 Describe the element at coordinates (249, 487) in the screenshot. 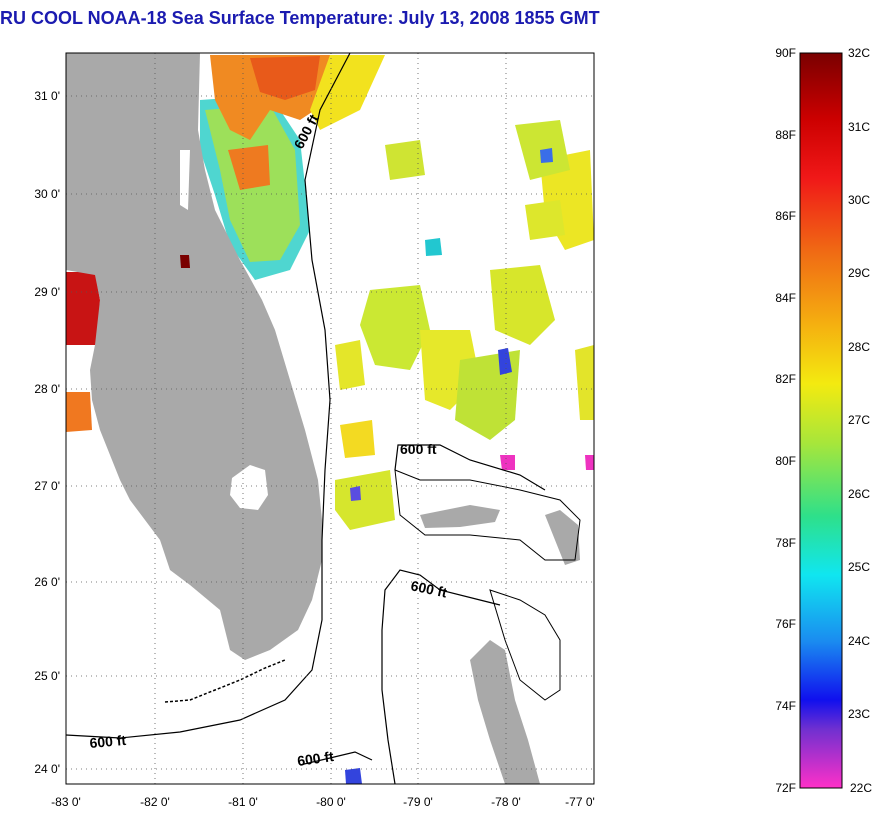

I see `lake-okeechobee` at that location.